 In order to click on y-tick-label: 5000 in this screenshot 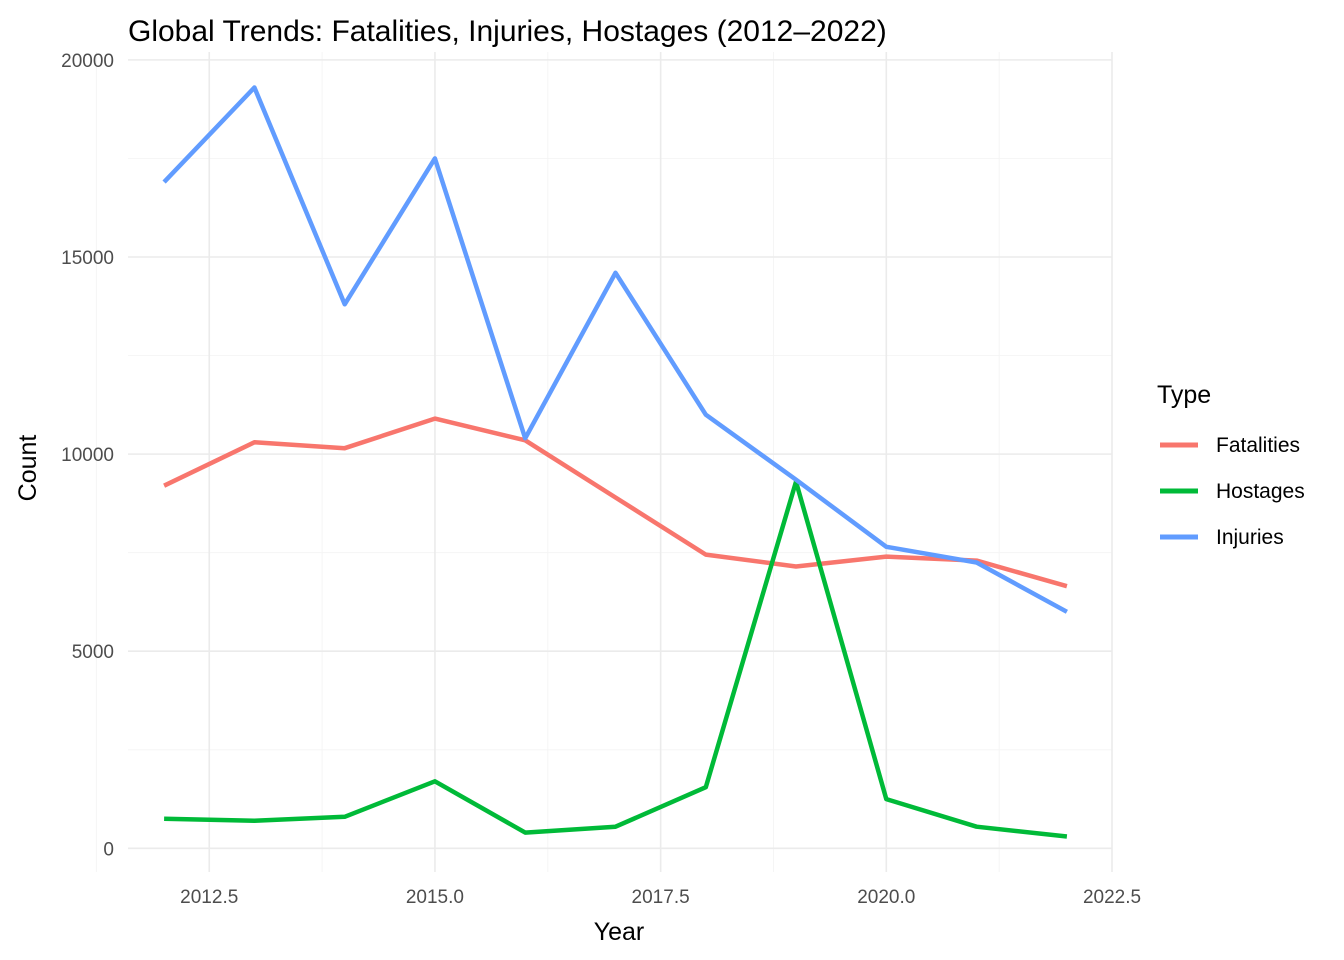, I will do `click(93, 652)`.